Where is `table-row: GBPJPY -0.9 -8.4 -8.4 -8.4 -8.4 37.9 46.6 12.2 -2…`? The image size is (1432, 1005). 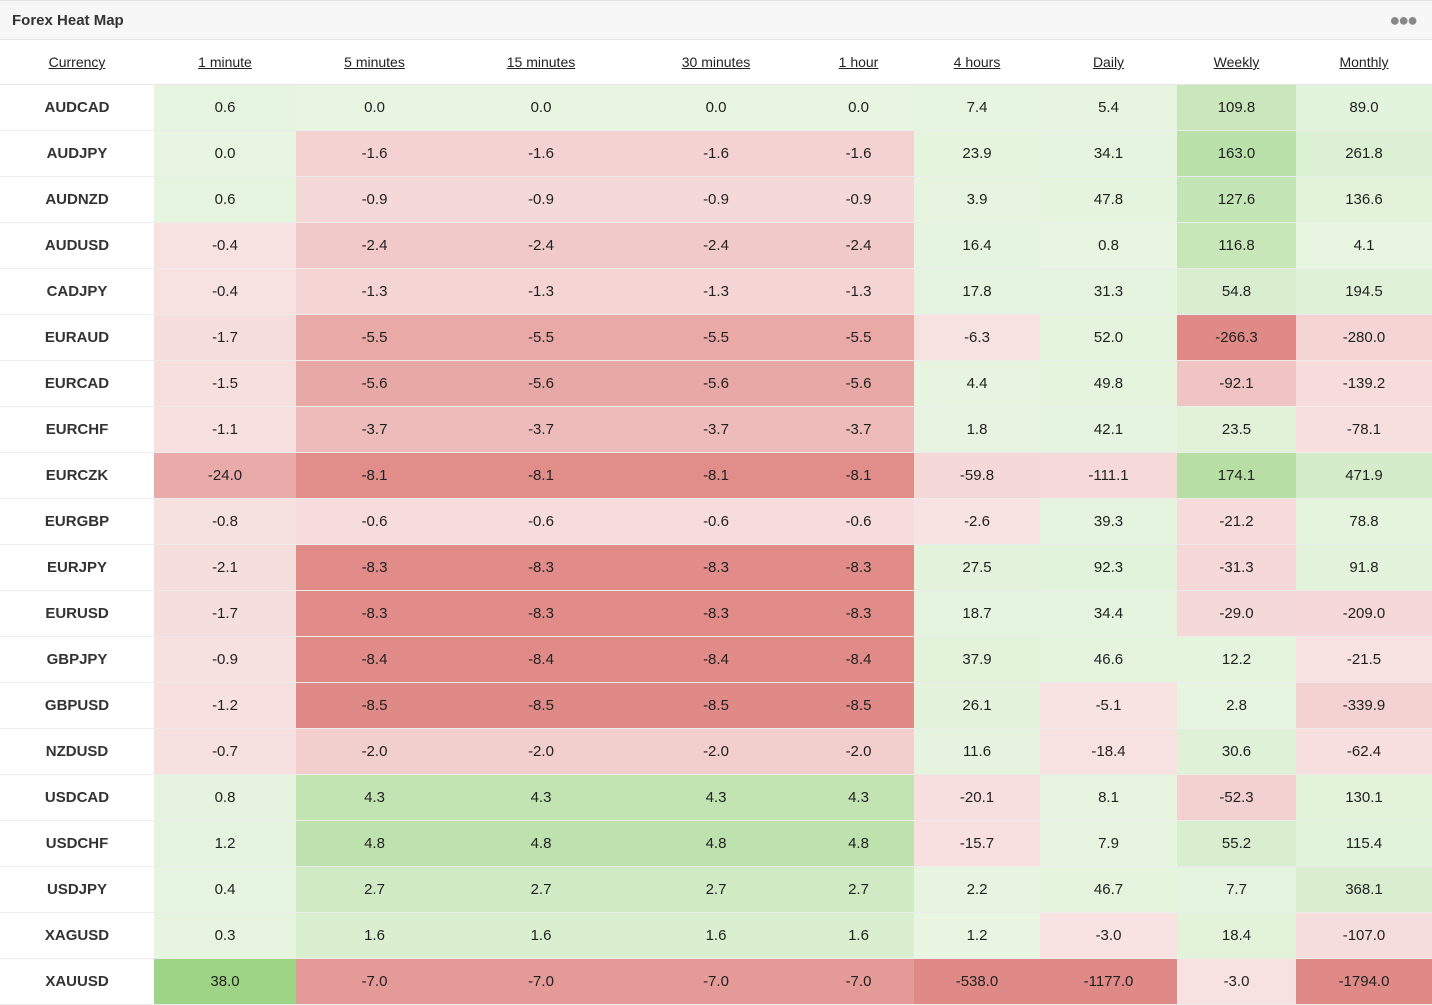 table-row: GBPJPY -0.9 -8.4 -8.4 -8.4 -8.4 37.9 46.6 12.2 -2… is located at coordinates (716, 659).